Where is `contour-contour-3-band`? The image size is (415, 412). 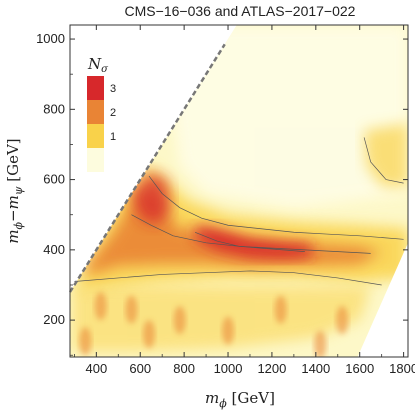
contour-contour-3-band is located at coordinates (249, 241).